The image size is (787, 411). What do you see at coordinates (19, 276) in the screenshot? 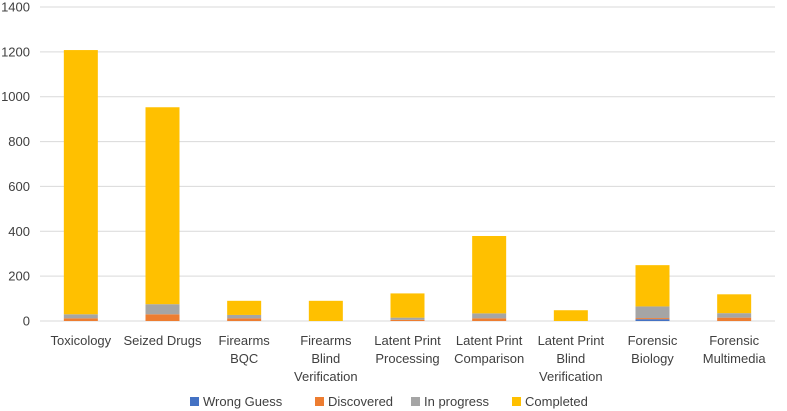
I see `y-tick-label: 200` at bounding box center [19, 276].